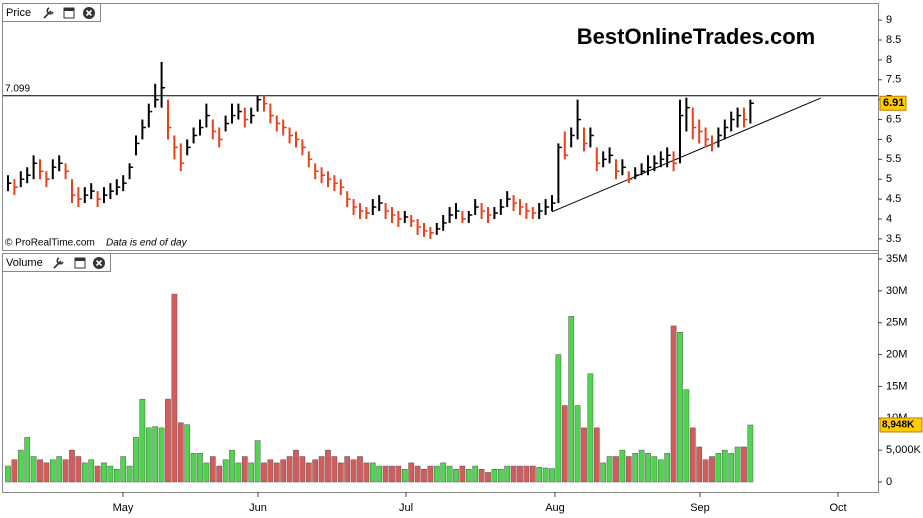 The image size is (923, 518). Describe the element at coordinates (24, 263) in the screenshot. I see `panel-label: Volume` at that location.